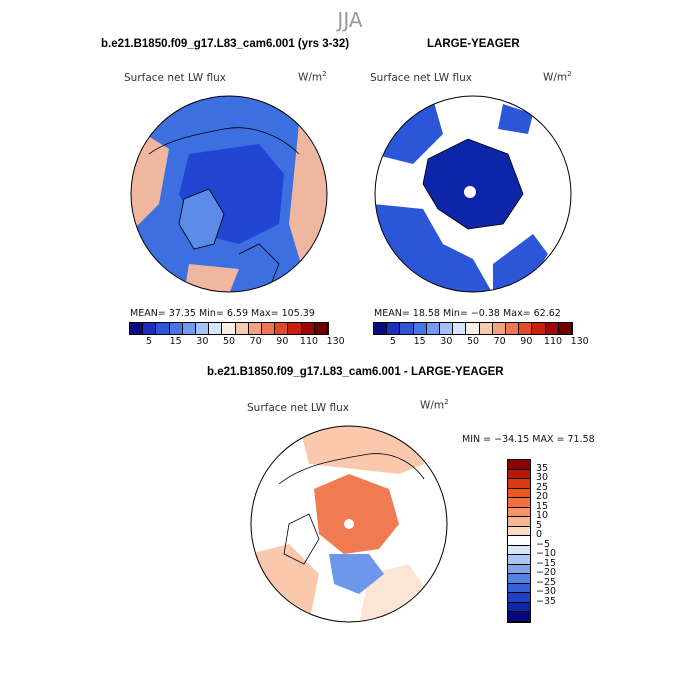 This screenshot has width=700, height=700. What do you see at coordinates (528, 439) in the screenshot?
I see `panel-3-stats: MIN = −34.15 MAX = 71.58` at bounding box center [528, 439].